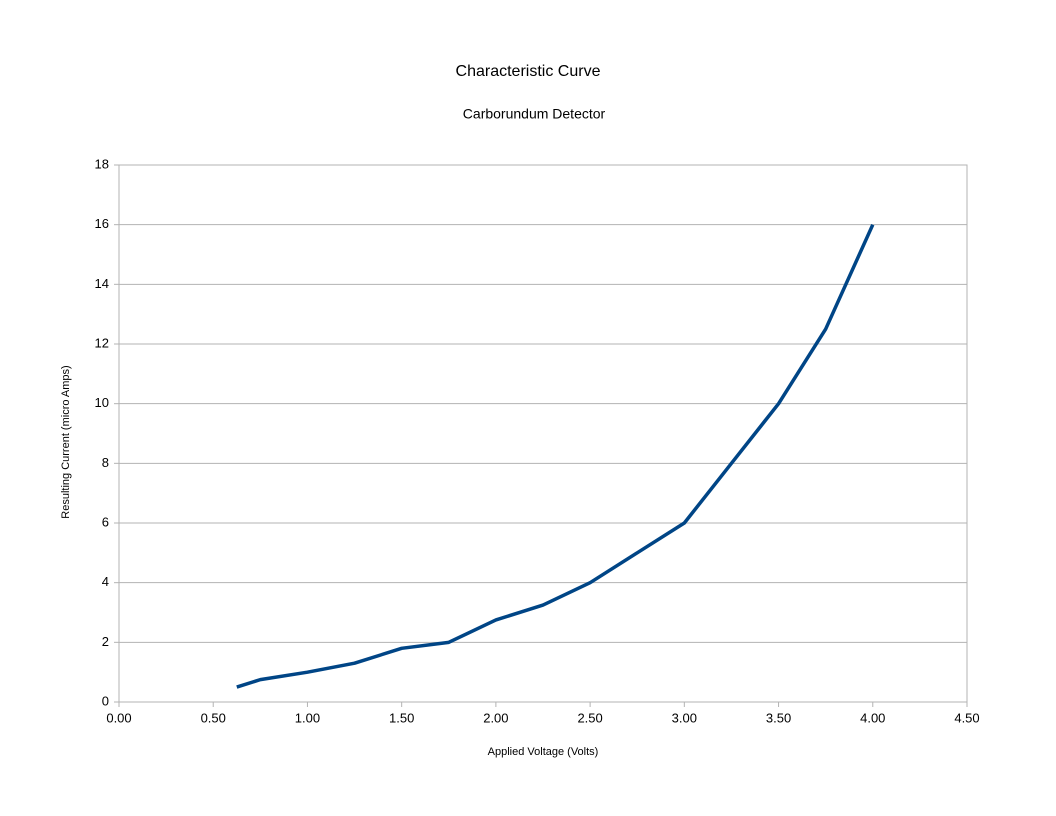 This screenshot has width=1056, height=816. I want to click on x-tick-label: 3.00, so click(684, 717).